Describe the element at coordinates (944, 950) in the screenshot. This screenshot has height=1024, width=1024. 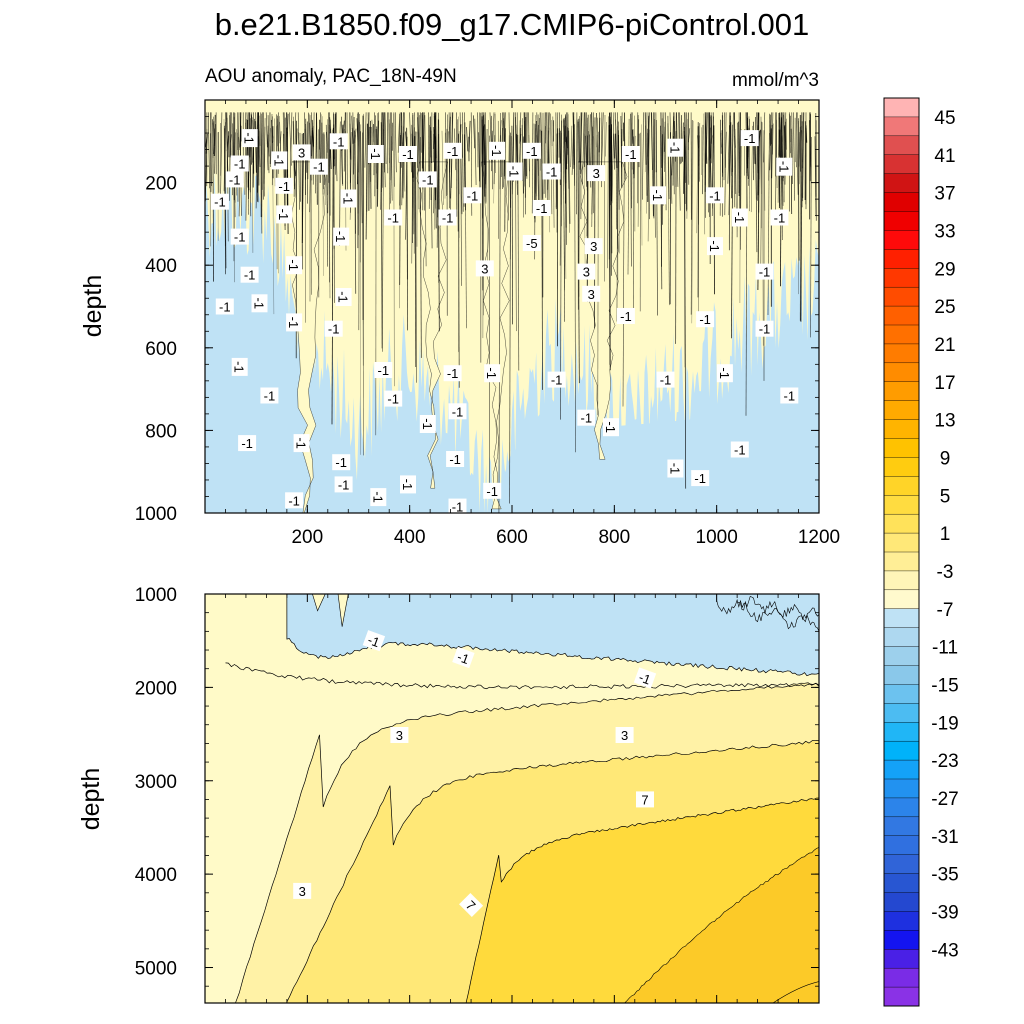
I see `colorbar-label: -43` at that location.